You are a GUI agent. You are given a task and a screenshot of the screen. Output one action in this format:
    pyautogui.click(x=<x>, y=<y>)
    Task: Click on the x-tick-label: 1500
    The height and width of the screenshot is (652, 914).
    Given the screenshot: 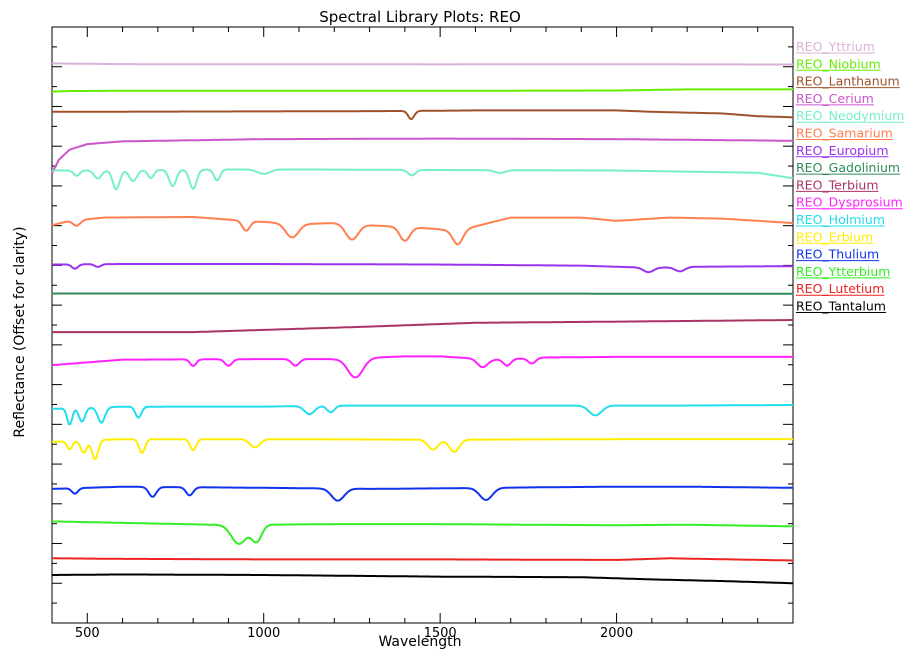 What is the action you would take?
    pyautogui.click(x=440, y=633)
    